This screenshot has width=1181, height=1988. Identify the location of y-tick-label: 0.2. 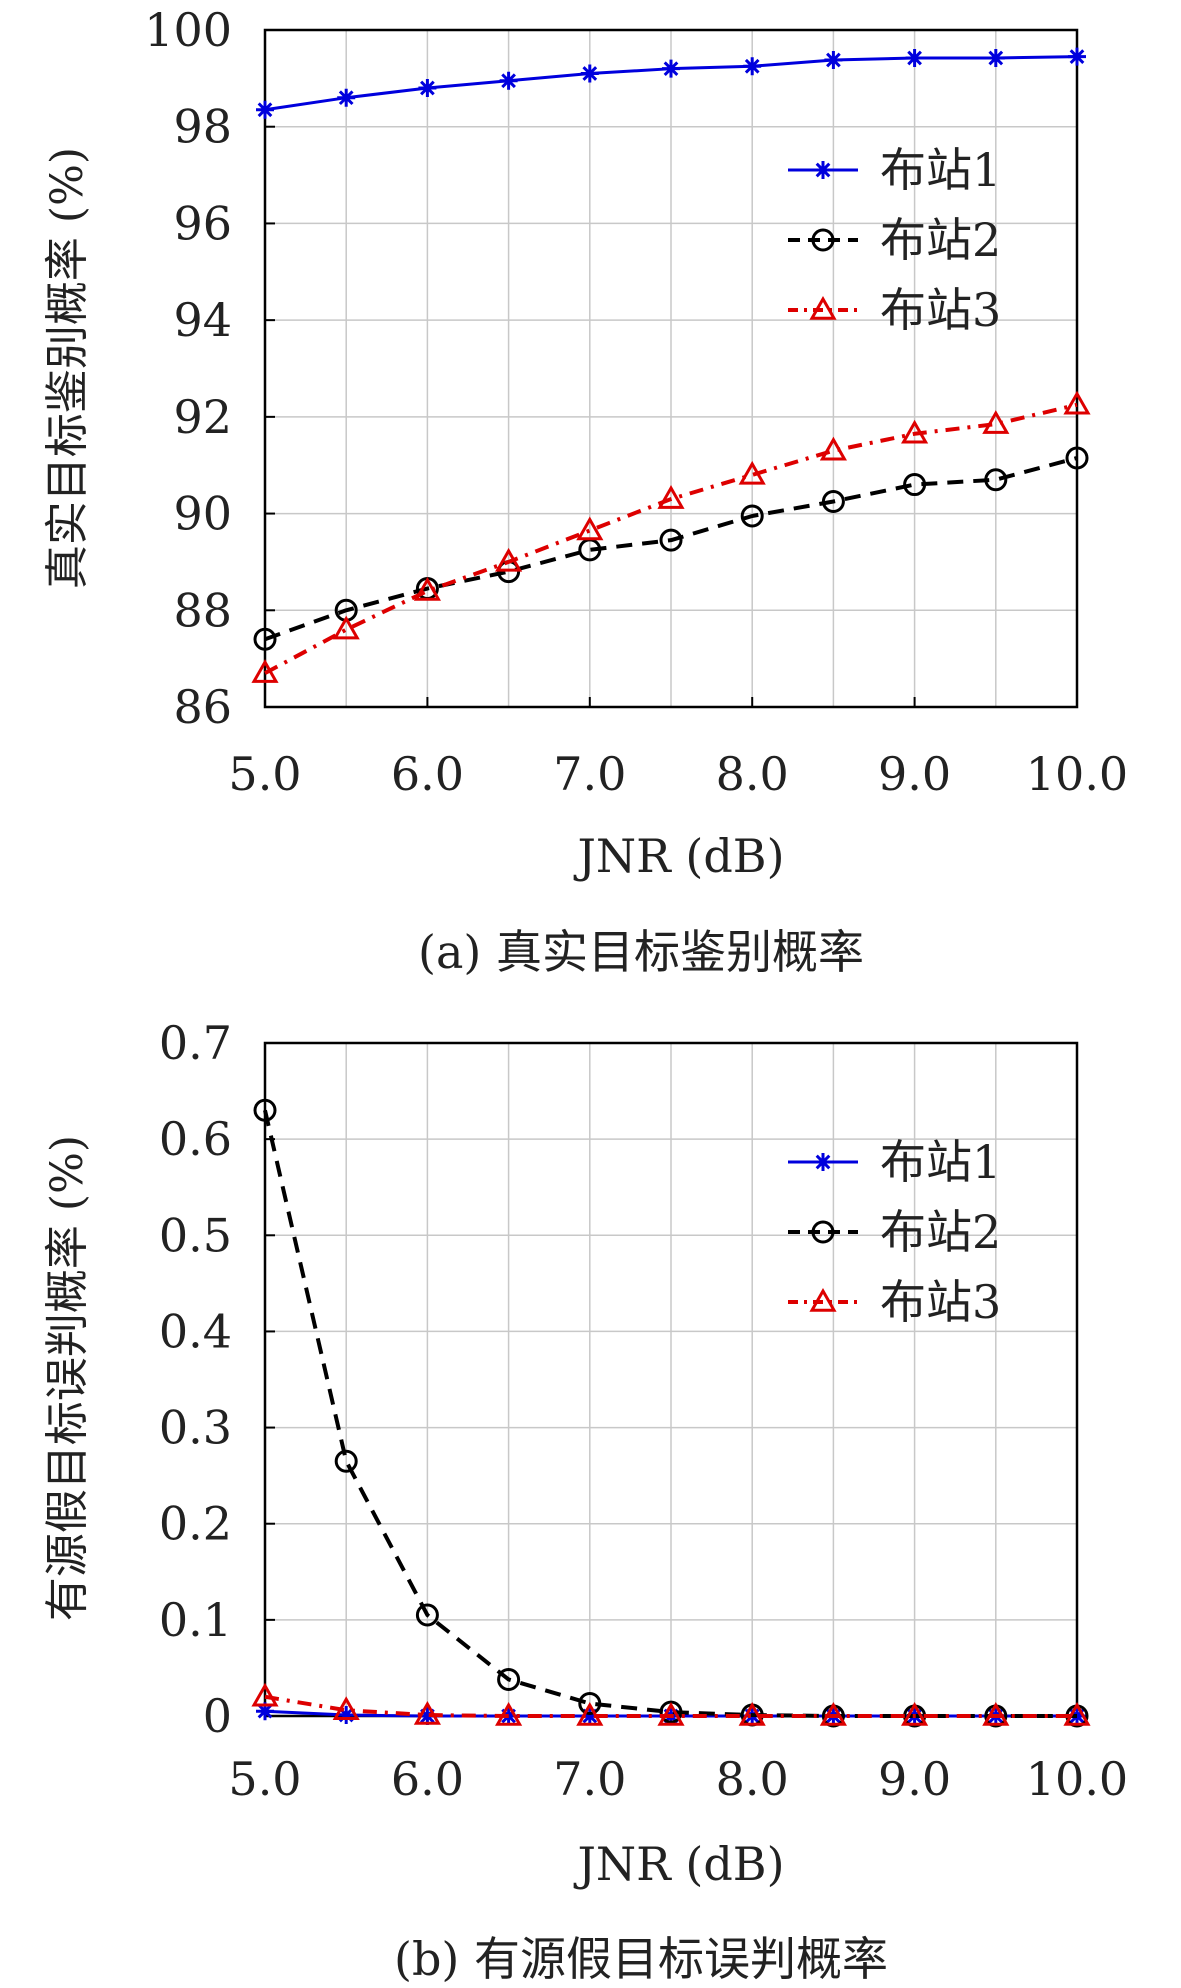
(195, 1524).